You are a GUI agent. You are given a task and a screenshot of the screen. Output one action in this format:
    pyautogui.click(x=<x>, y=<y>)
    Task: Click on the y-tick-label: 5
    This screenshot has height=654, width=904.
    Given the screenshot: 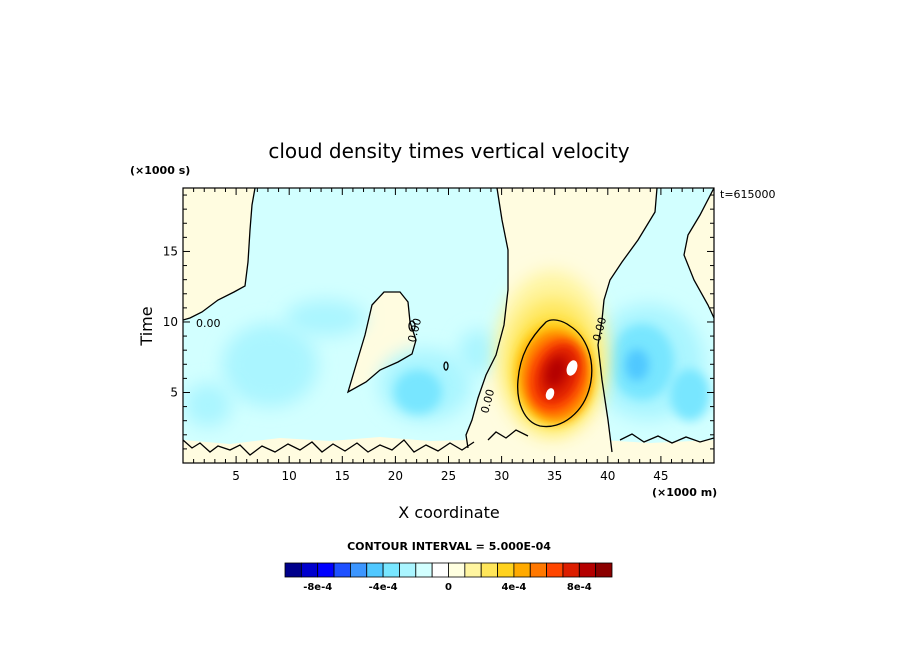 What is the action you would take?
    pyautogui.click(x=174, y=392)
    